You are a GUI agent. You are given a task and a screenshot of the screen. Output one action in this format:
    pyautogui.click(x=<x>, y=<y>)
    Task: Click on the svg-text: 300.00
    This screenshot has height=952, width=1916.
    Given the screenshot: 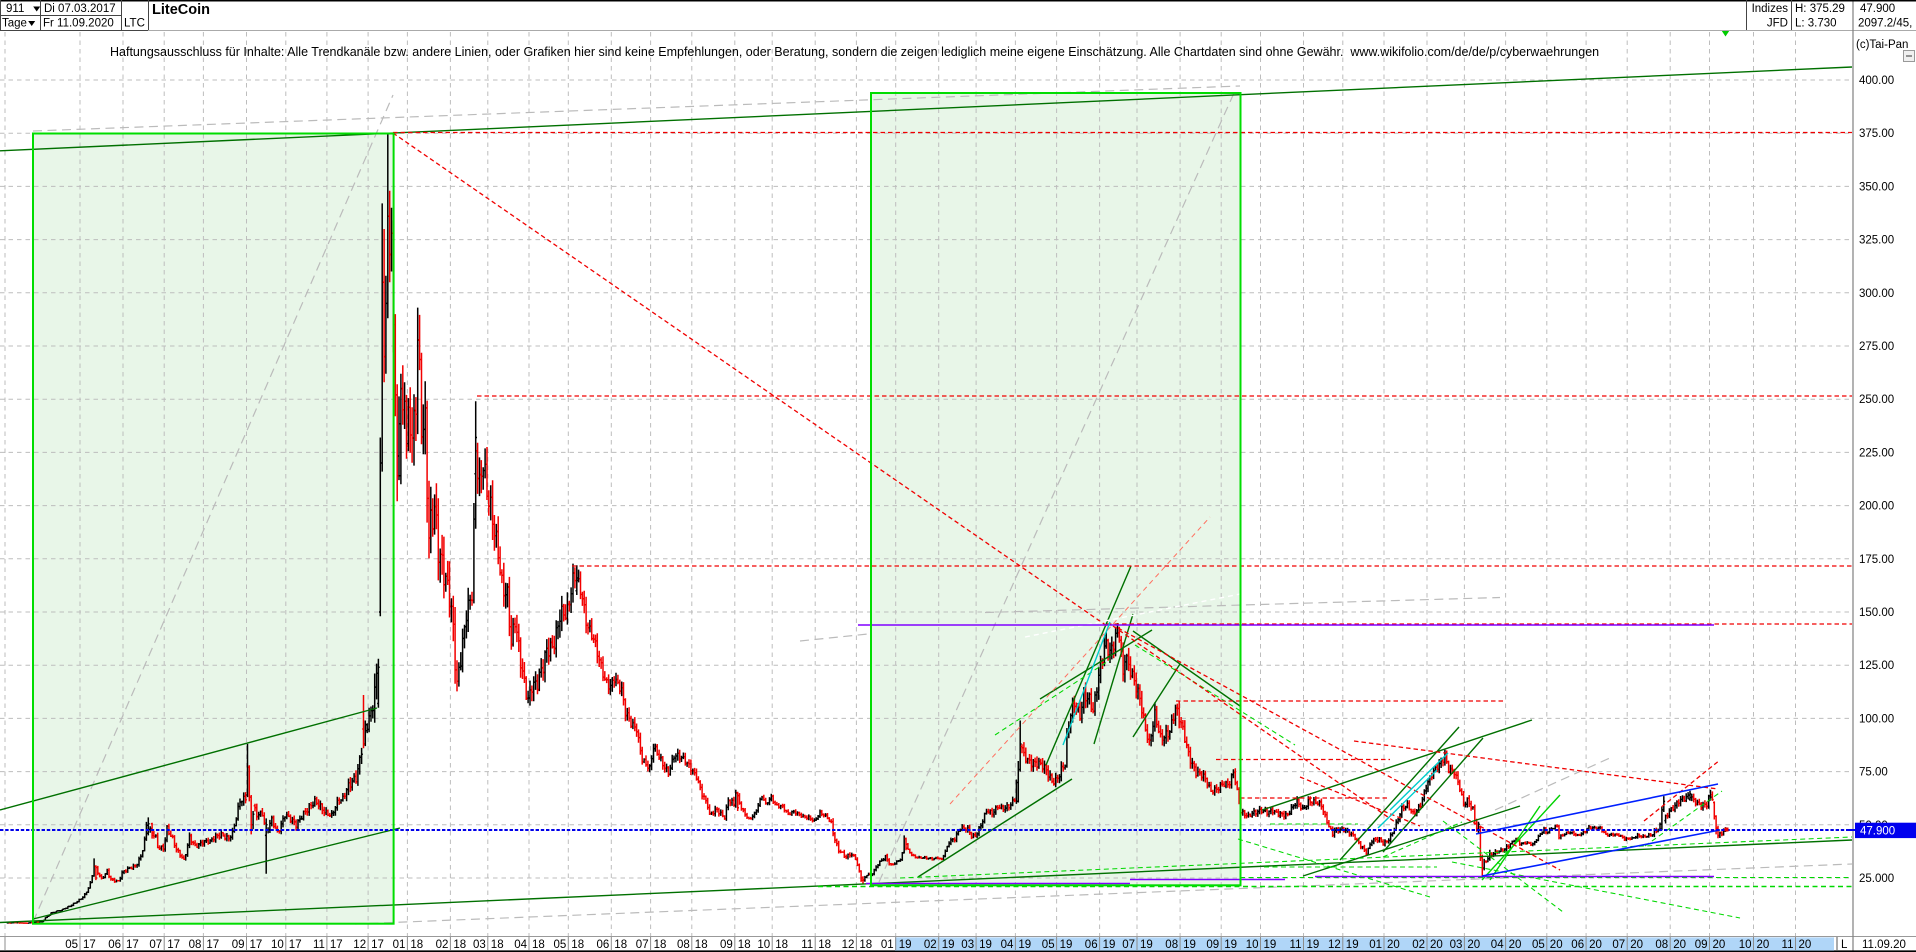 What is the action you would take?
    pyautogui.click(x=1876, y=294)
    